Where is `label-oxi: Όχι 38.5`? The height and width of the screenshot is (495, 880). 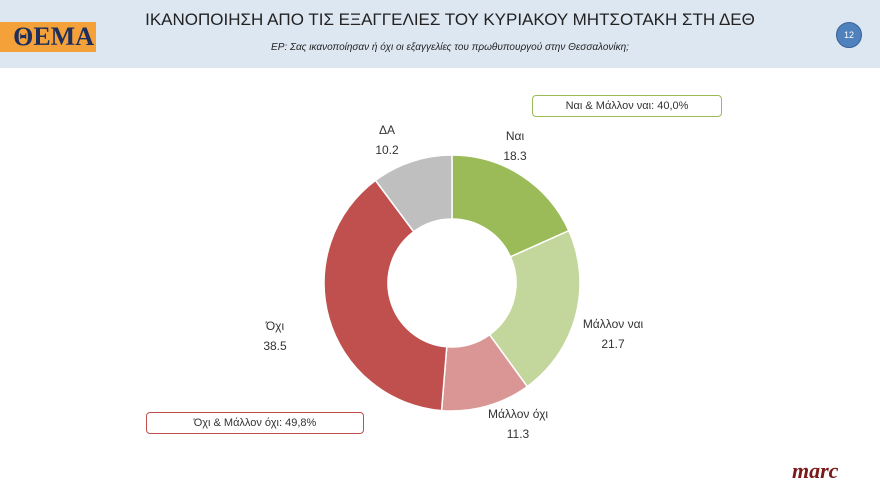
label-oxi: Όχι 38.5 is located at coordinates (275, 336).